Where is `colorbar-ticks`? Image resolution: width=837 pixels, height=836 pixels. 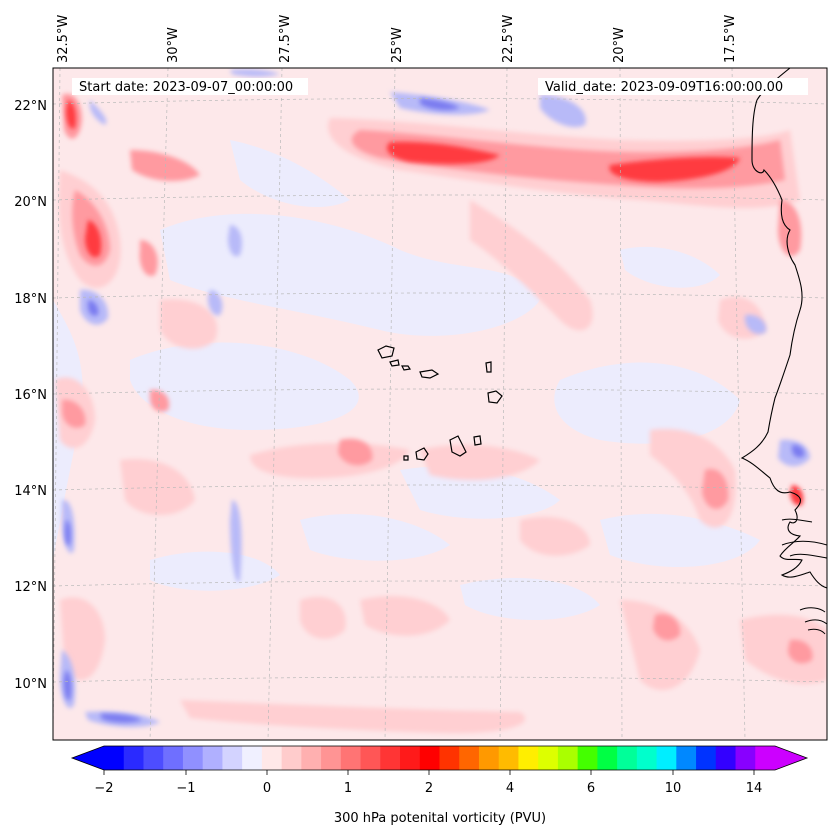 colorbar-ticks is located at coordinates (429, 772).